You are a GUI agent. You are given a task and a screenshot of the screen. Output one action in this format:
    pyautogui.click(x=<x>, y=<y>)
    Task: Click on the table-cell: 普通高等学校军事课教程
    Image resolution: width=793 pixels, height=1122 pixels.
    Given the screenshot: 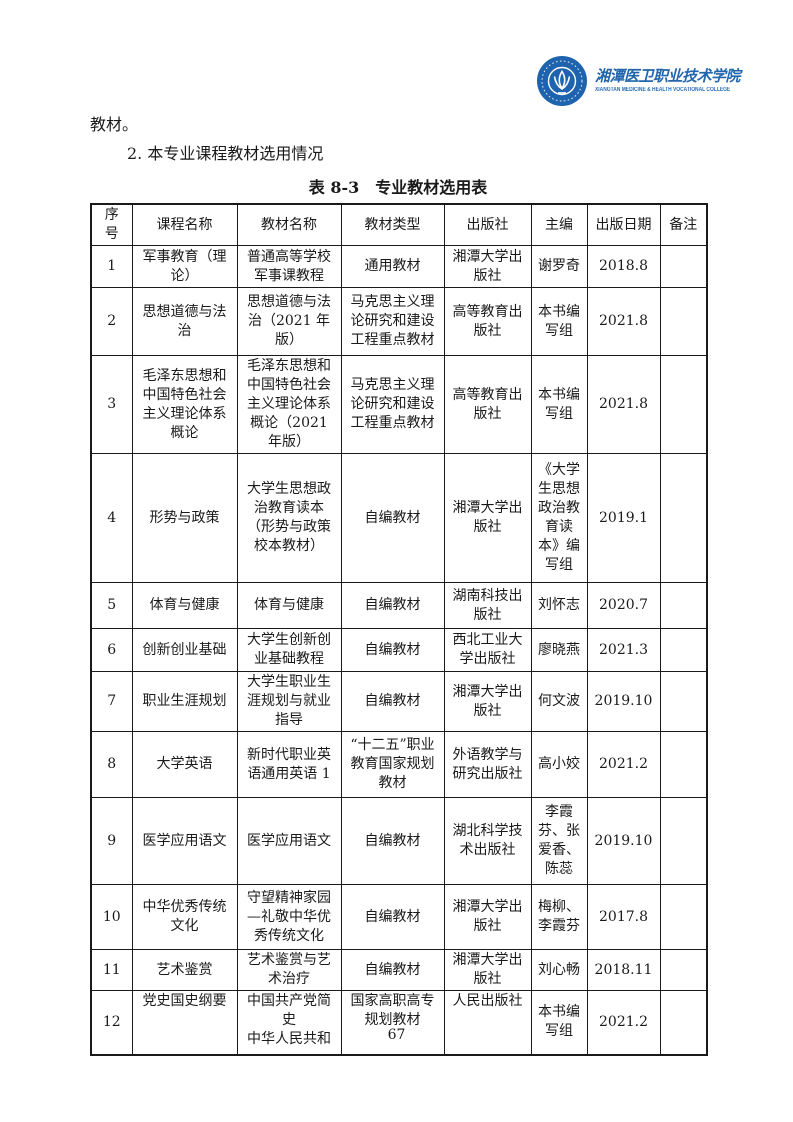 What is the action you would take?
    pyautogui.click(x=289, y=266)
    